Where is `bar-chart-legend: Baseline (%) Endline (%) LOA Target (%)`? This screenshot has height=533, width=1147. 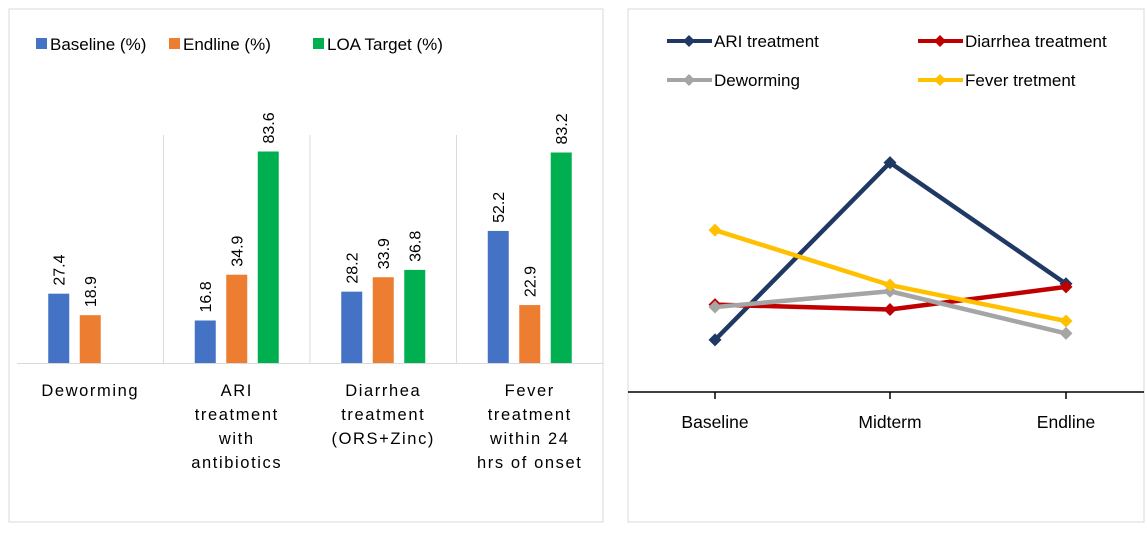 bar-chart-legend: Baseline (%) Endline (%) LOA Target (%) is located at coordinates (239, 44).